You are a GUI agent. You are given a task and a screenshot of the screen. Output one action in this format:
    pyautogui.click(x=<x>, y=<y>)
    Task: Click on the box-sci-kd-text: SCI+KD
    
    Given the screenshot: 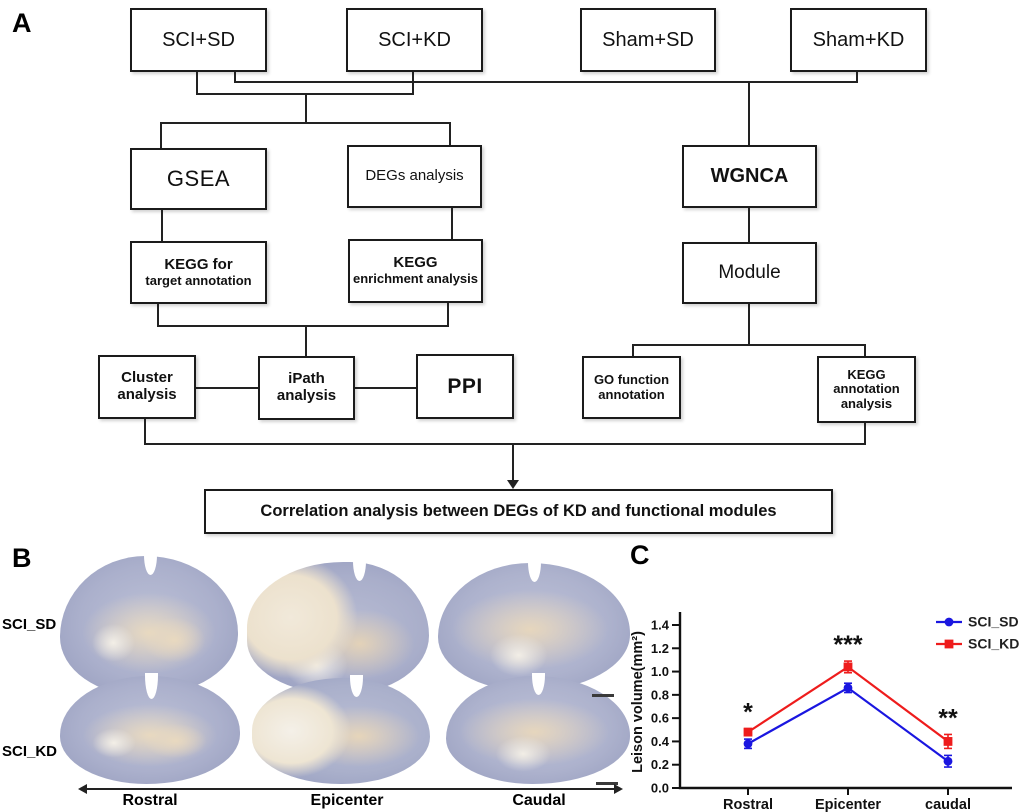 What is the action you would take?
    pyautogui.click(x=414, y=39)
    